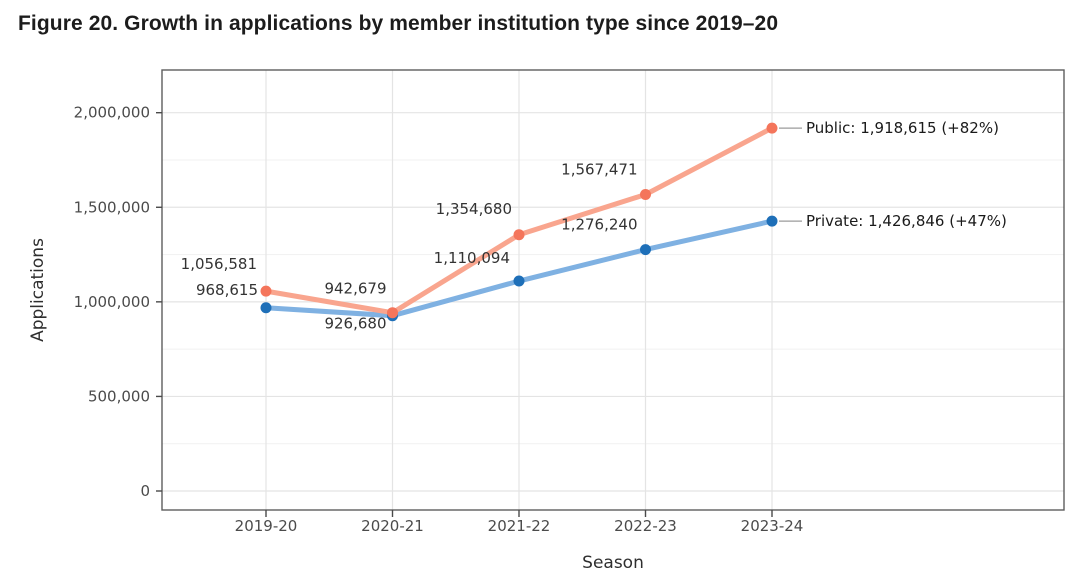 This screenshot has height=587, width=1080. What do you see at coordinates (613, 563) in the screenshot?
I see `x-axis-title: Season` at bounding box center [613, 563].